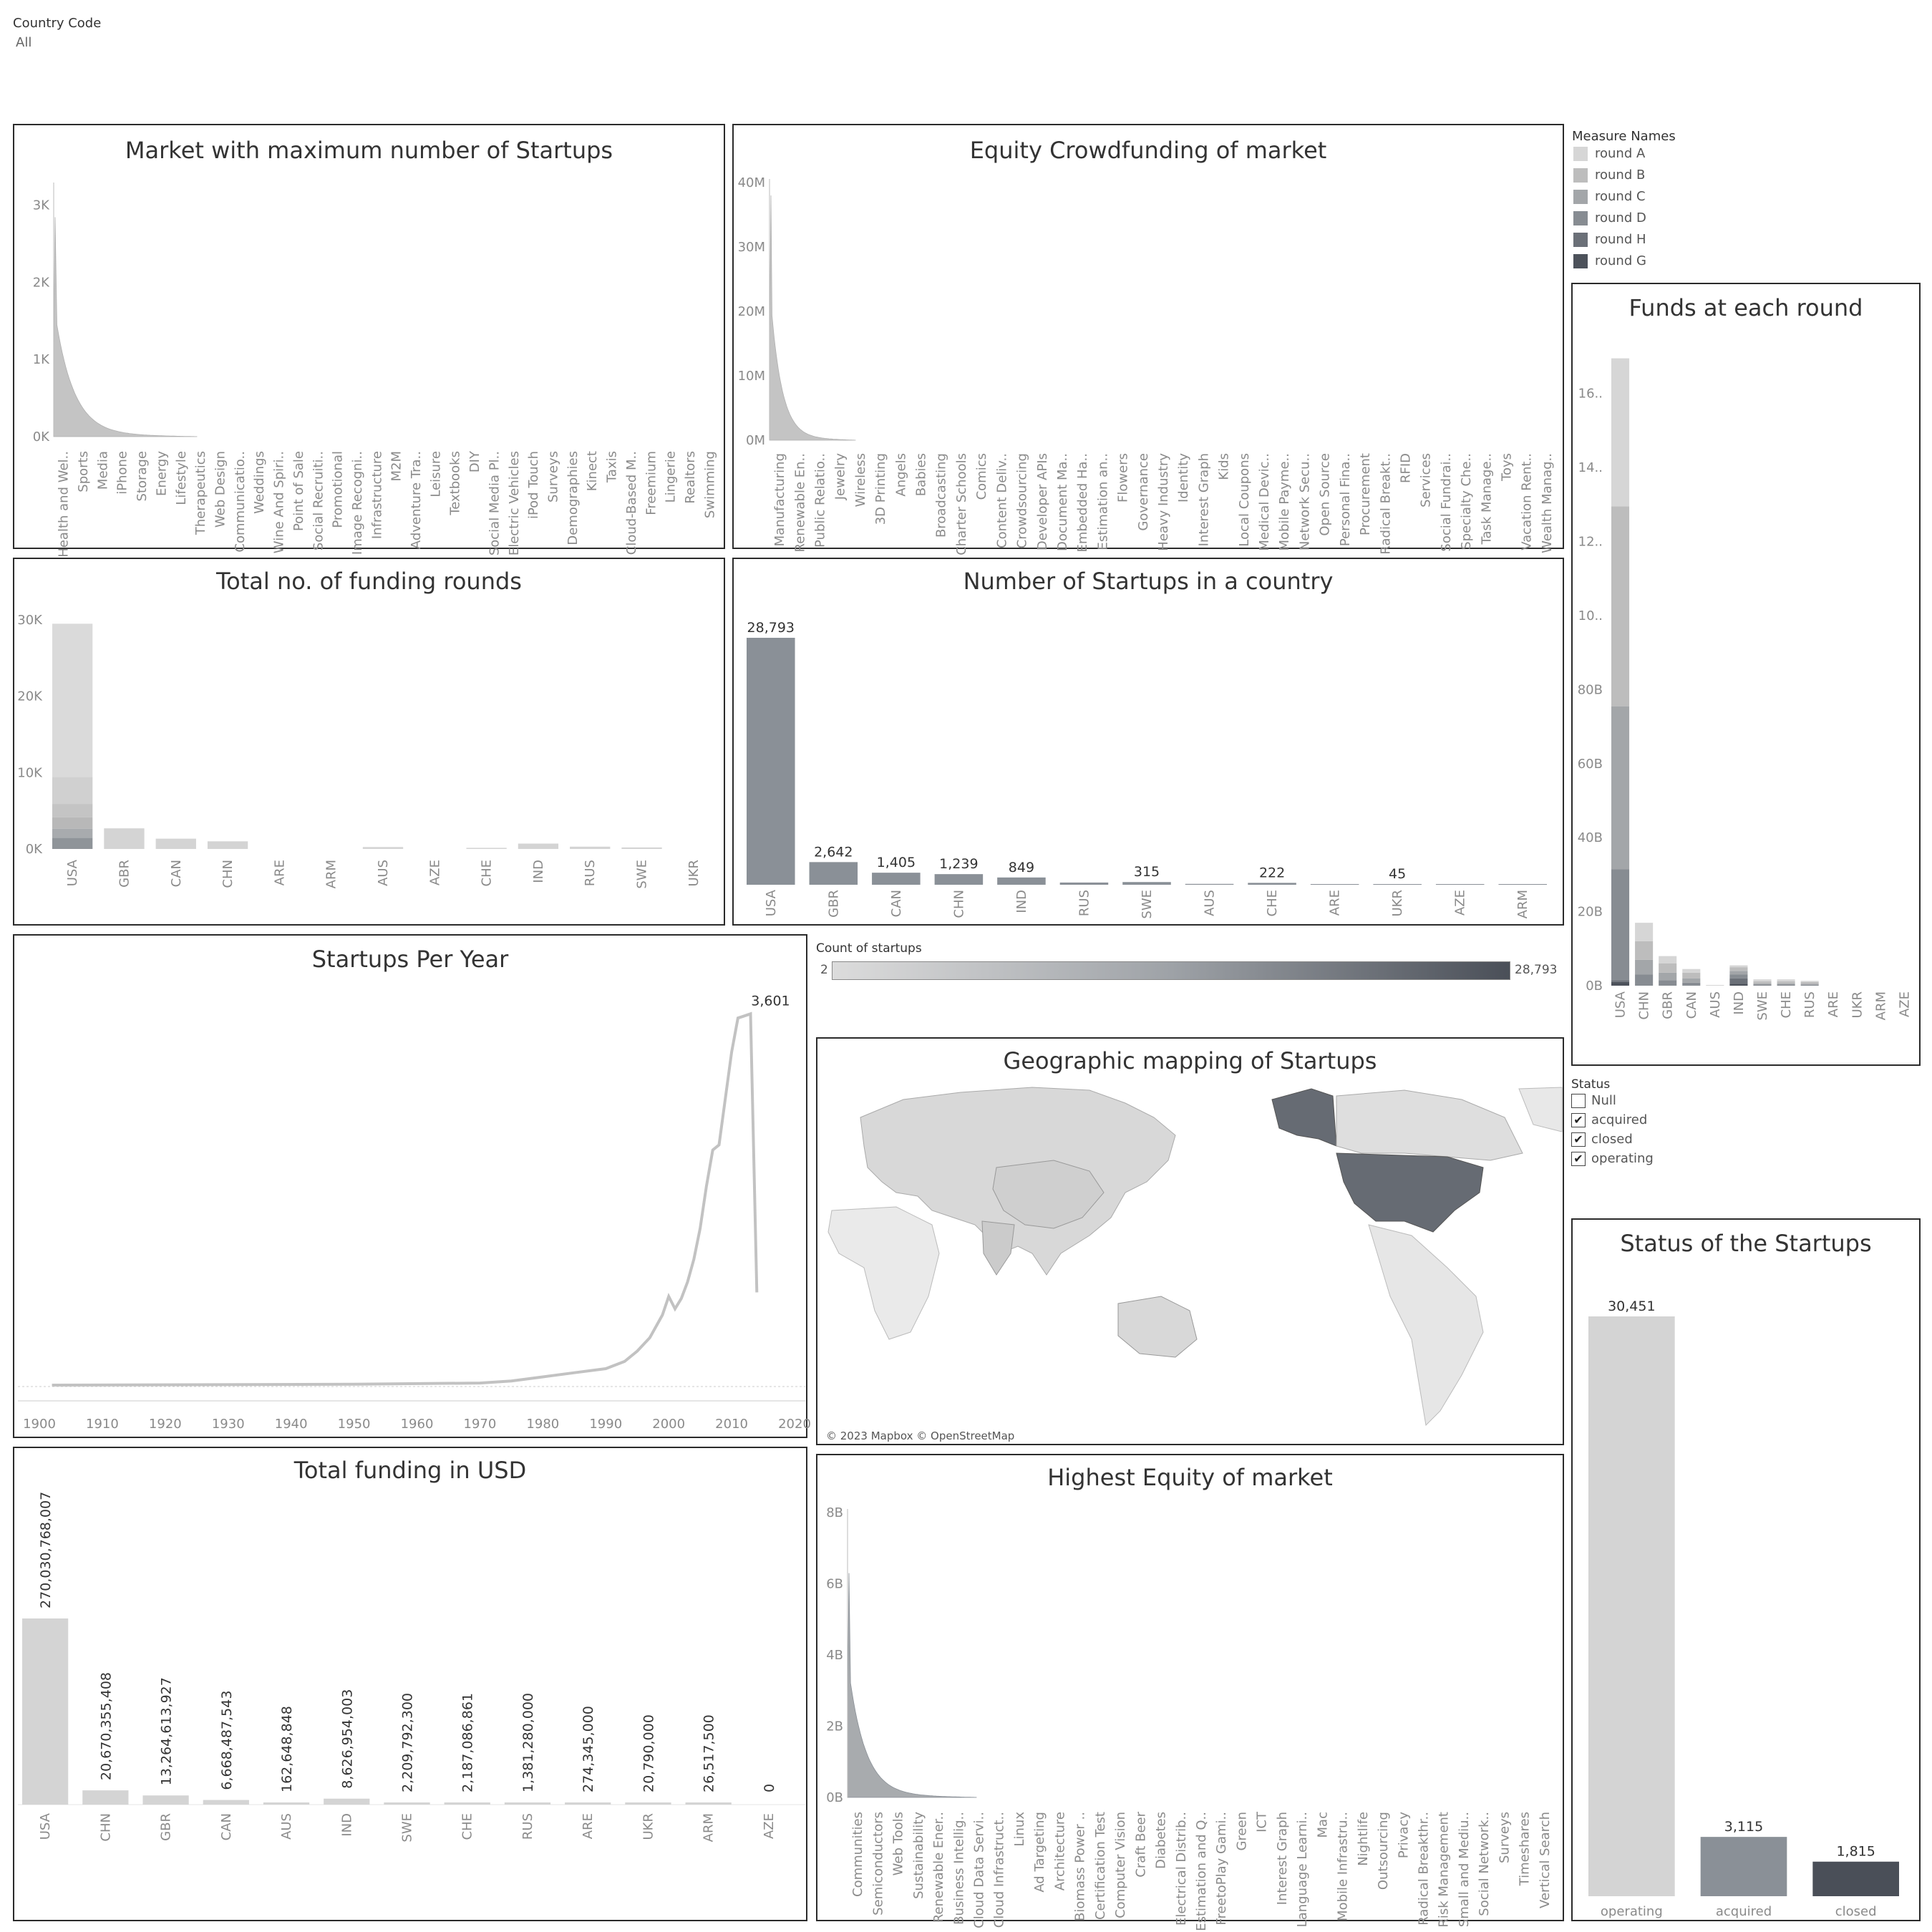 This screenshot has width=1932, height=1932. I want to click on legend-item-round-B: round B, so click(1609, 175).